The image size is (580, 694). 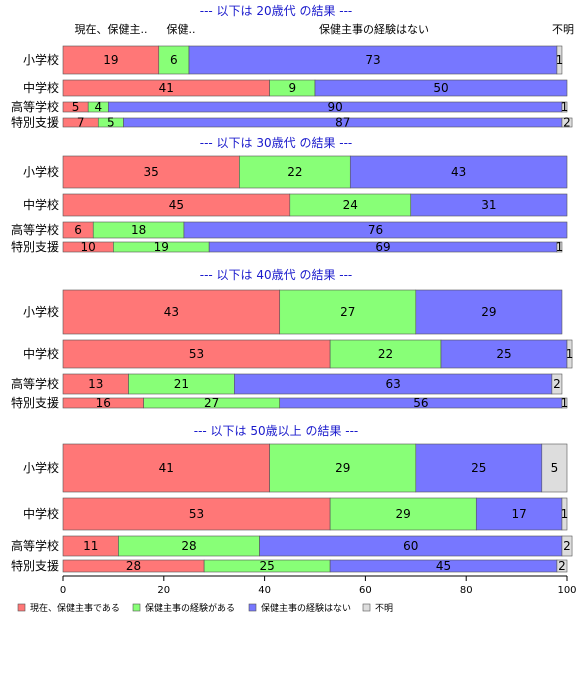 What do you see at coordinates (342, 123) in the screenshot?
I see `data-label: 87` at bounding box center [342, 123].